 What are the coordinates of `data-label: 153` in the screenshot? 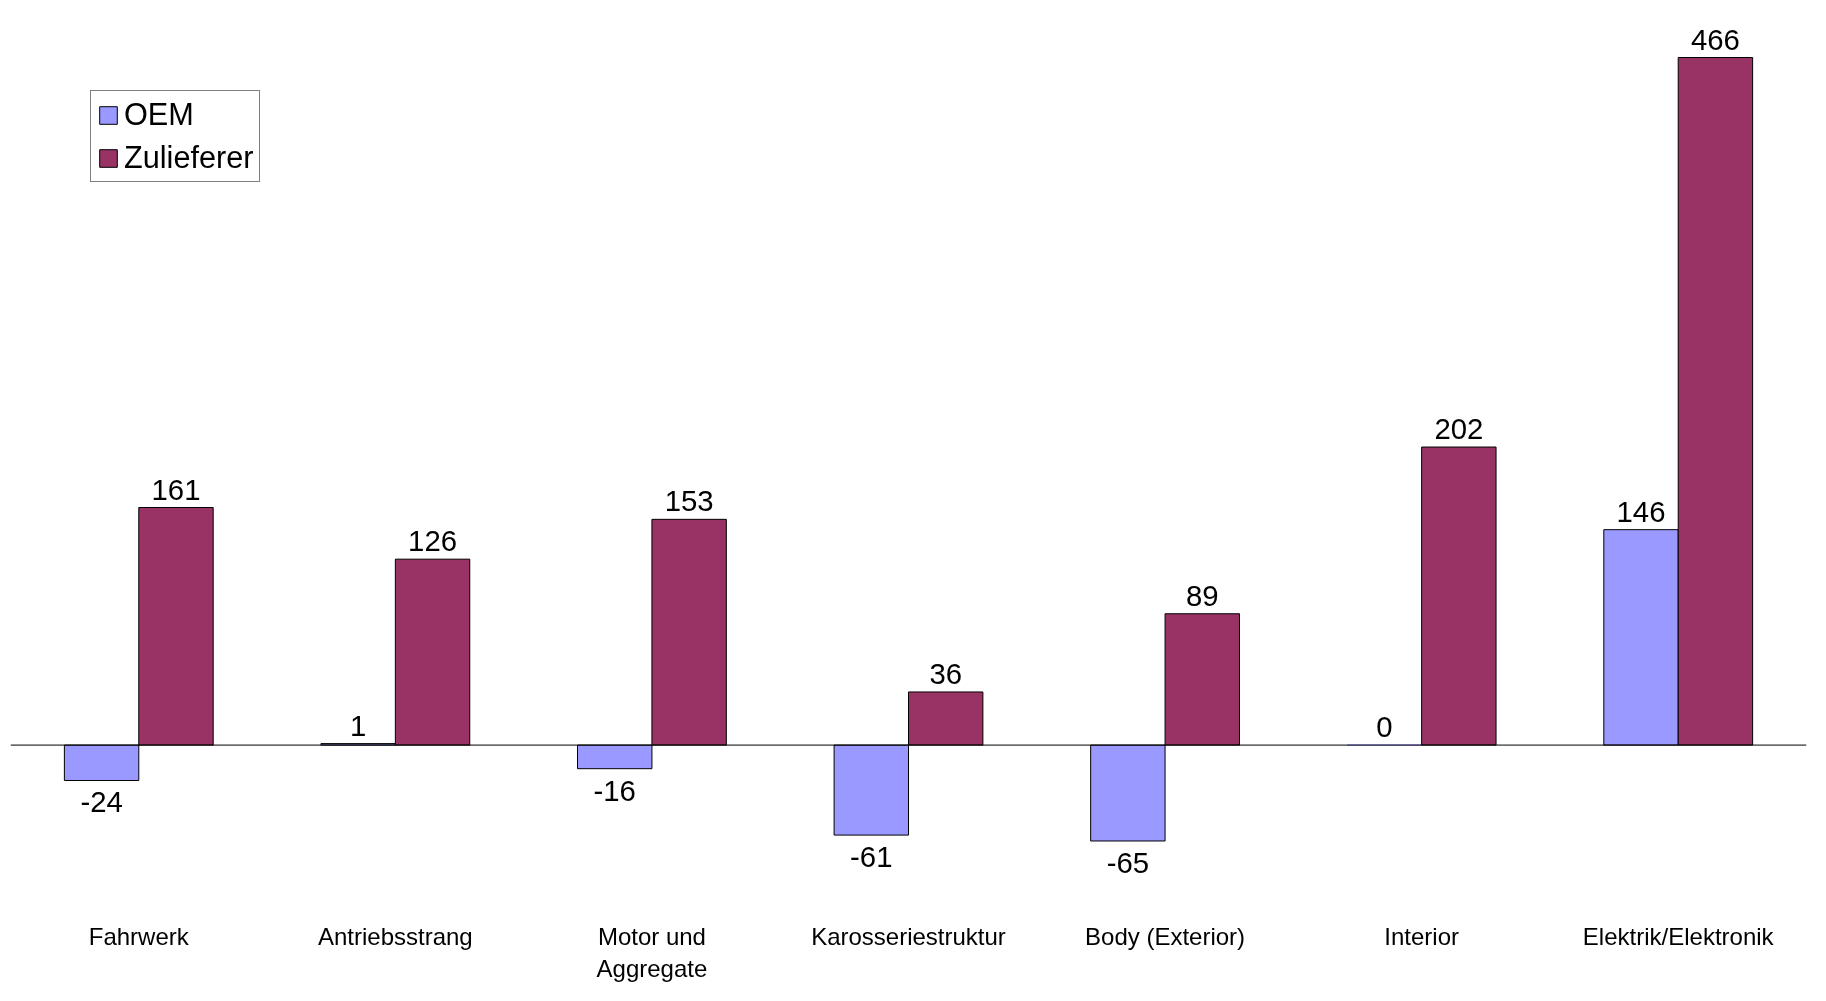 It's located at (689, 501).